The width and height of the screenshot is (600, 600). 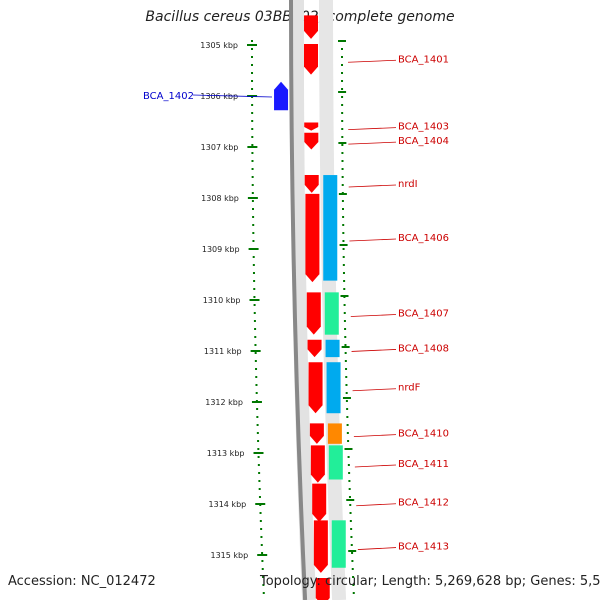 What do you see at coordinates (423, 127) in the screenshot?
I see `gene-label-bca_1403: BCA_1403` at bounding box center [423, 127].